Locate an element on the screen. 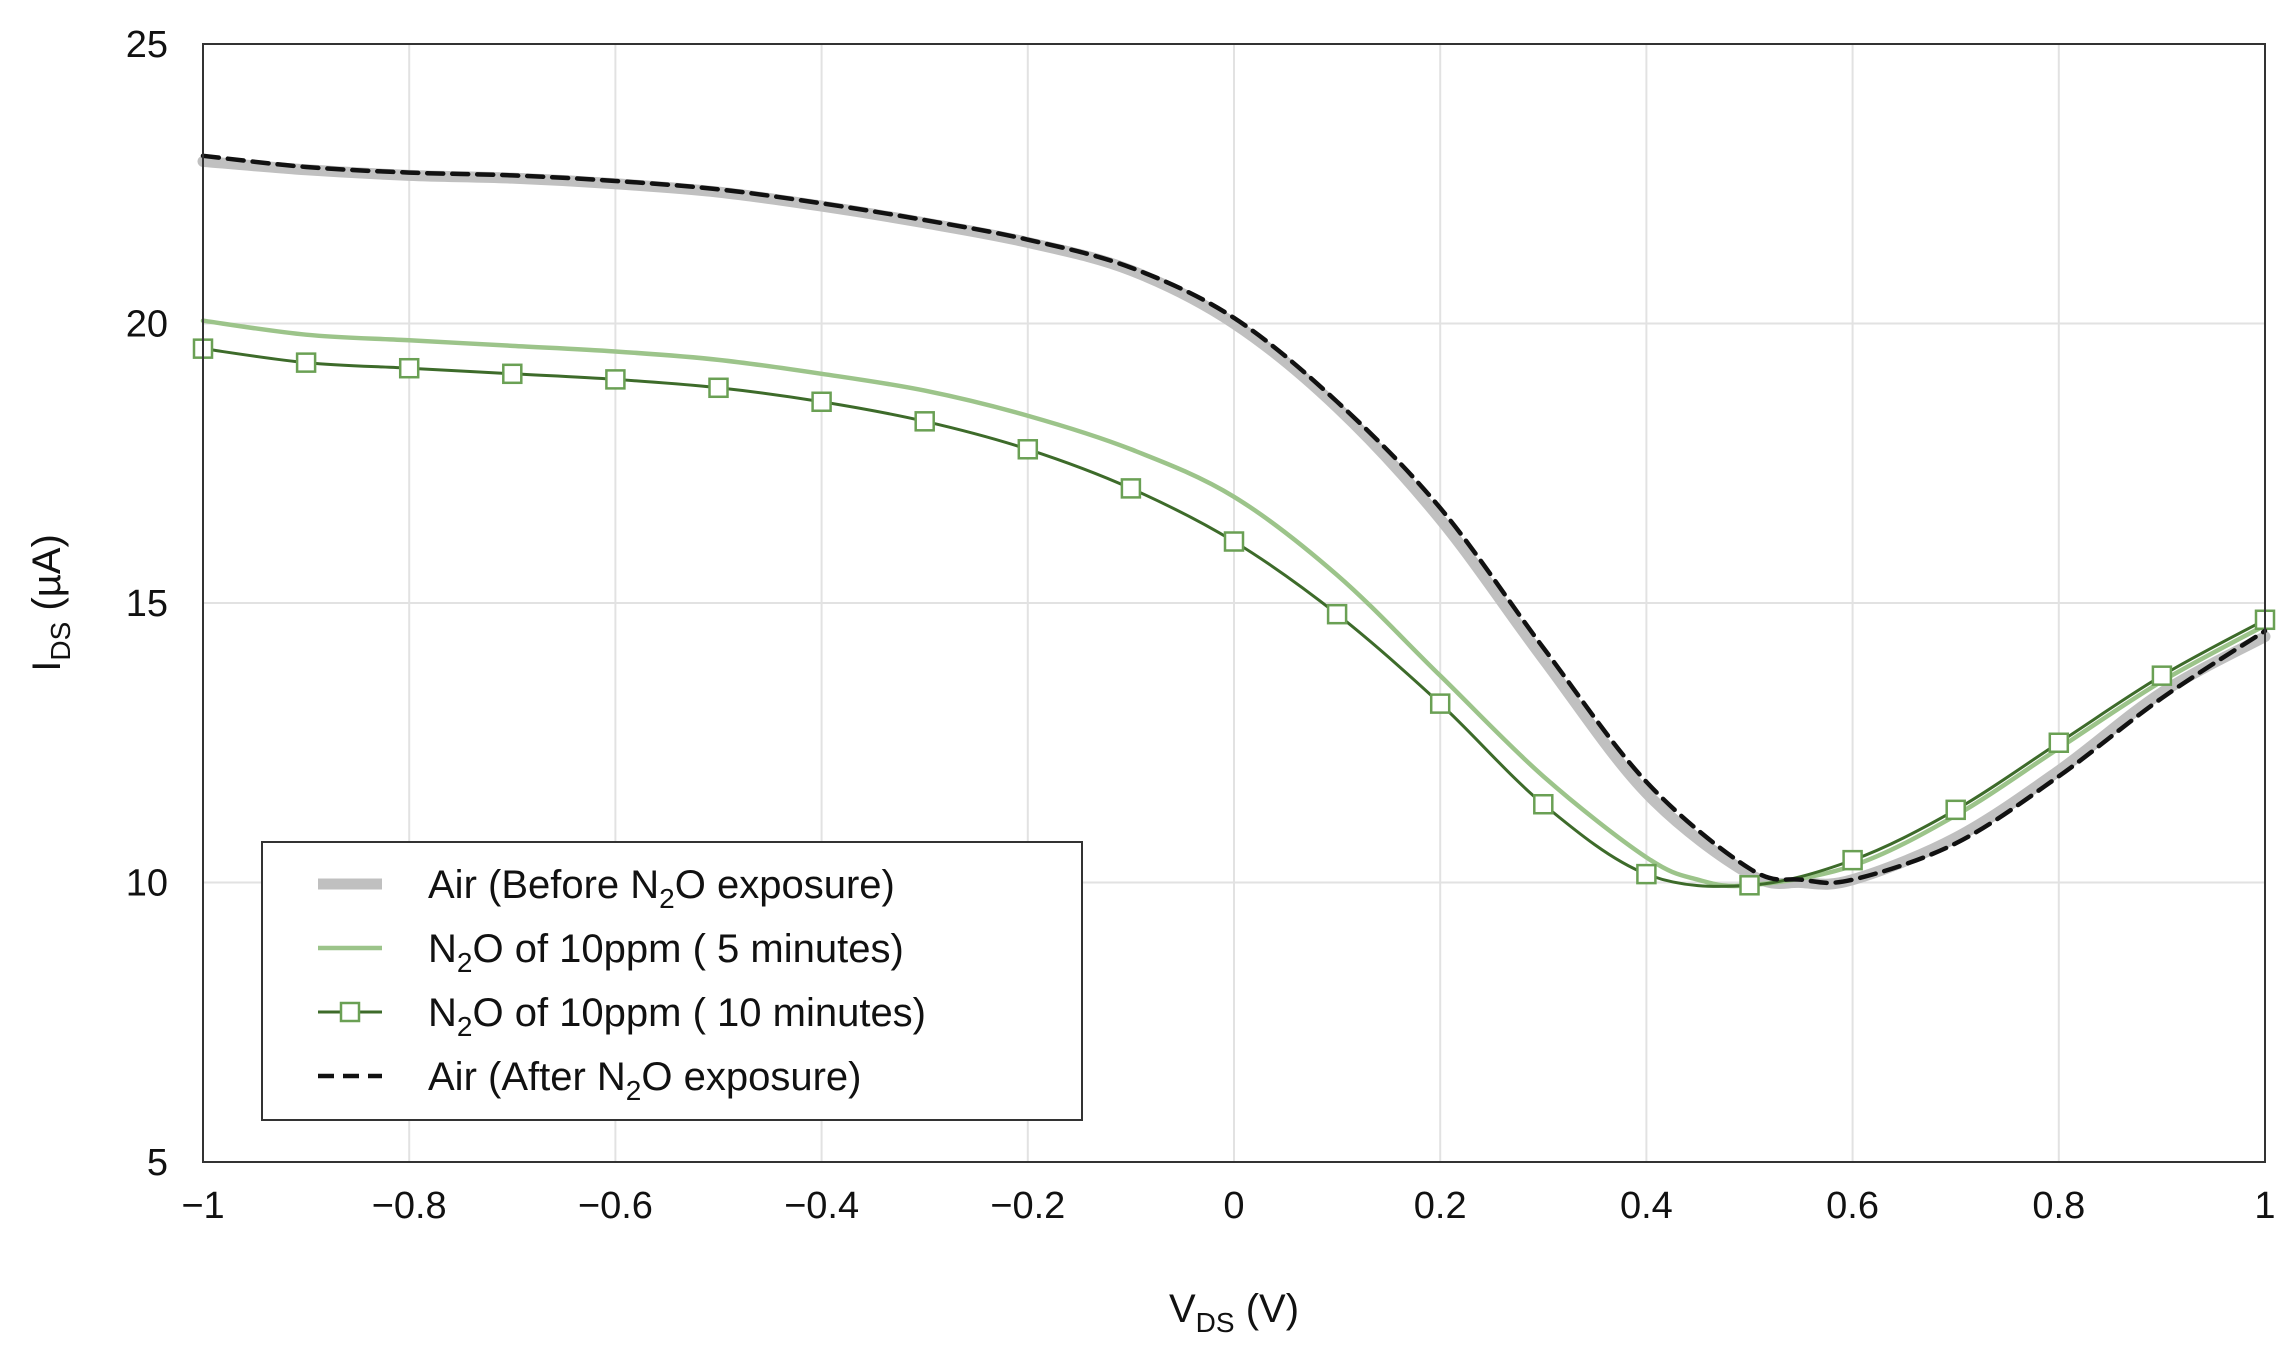  x-tick-label: −0.8 is located at coordinates (409, 1206).